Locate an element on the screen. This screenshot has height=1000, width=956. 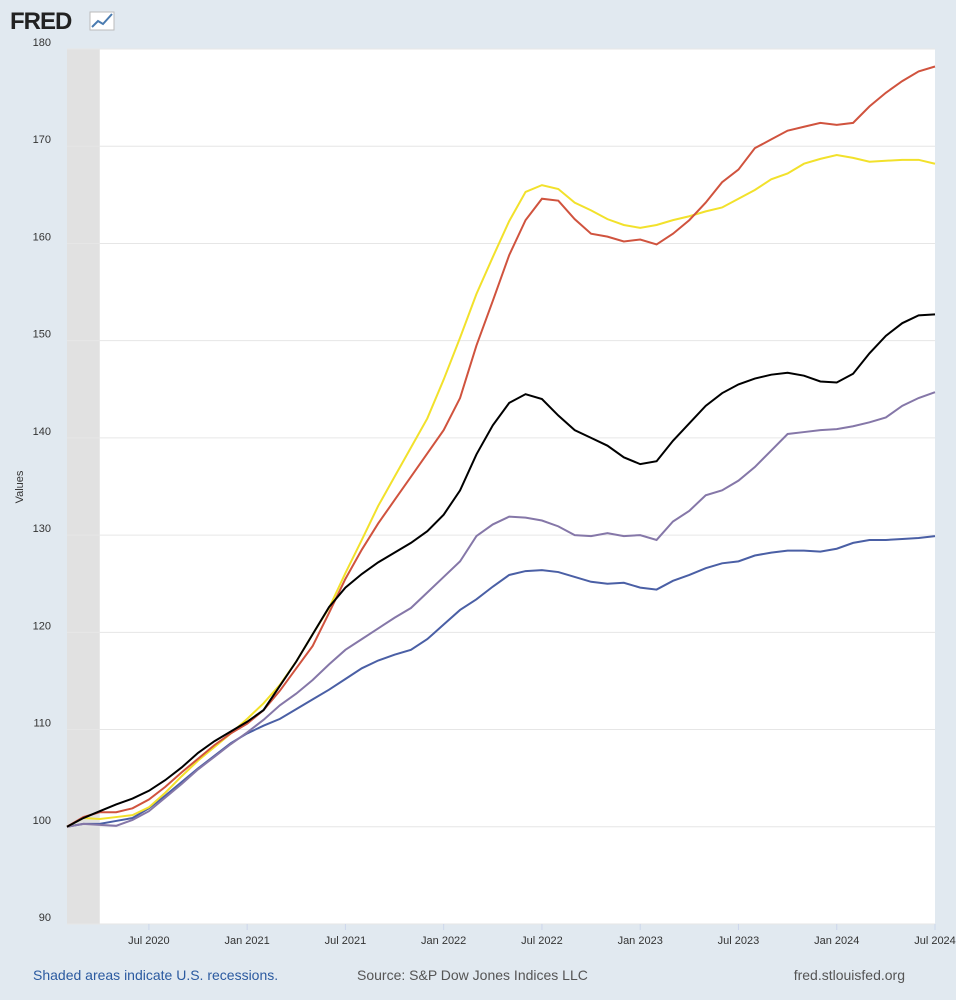
source: Source: S&P Dow Jones Indices LLC is located at coordinates (472, 975).